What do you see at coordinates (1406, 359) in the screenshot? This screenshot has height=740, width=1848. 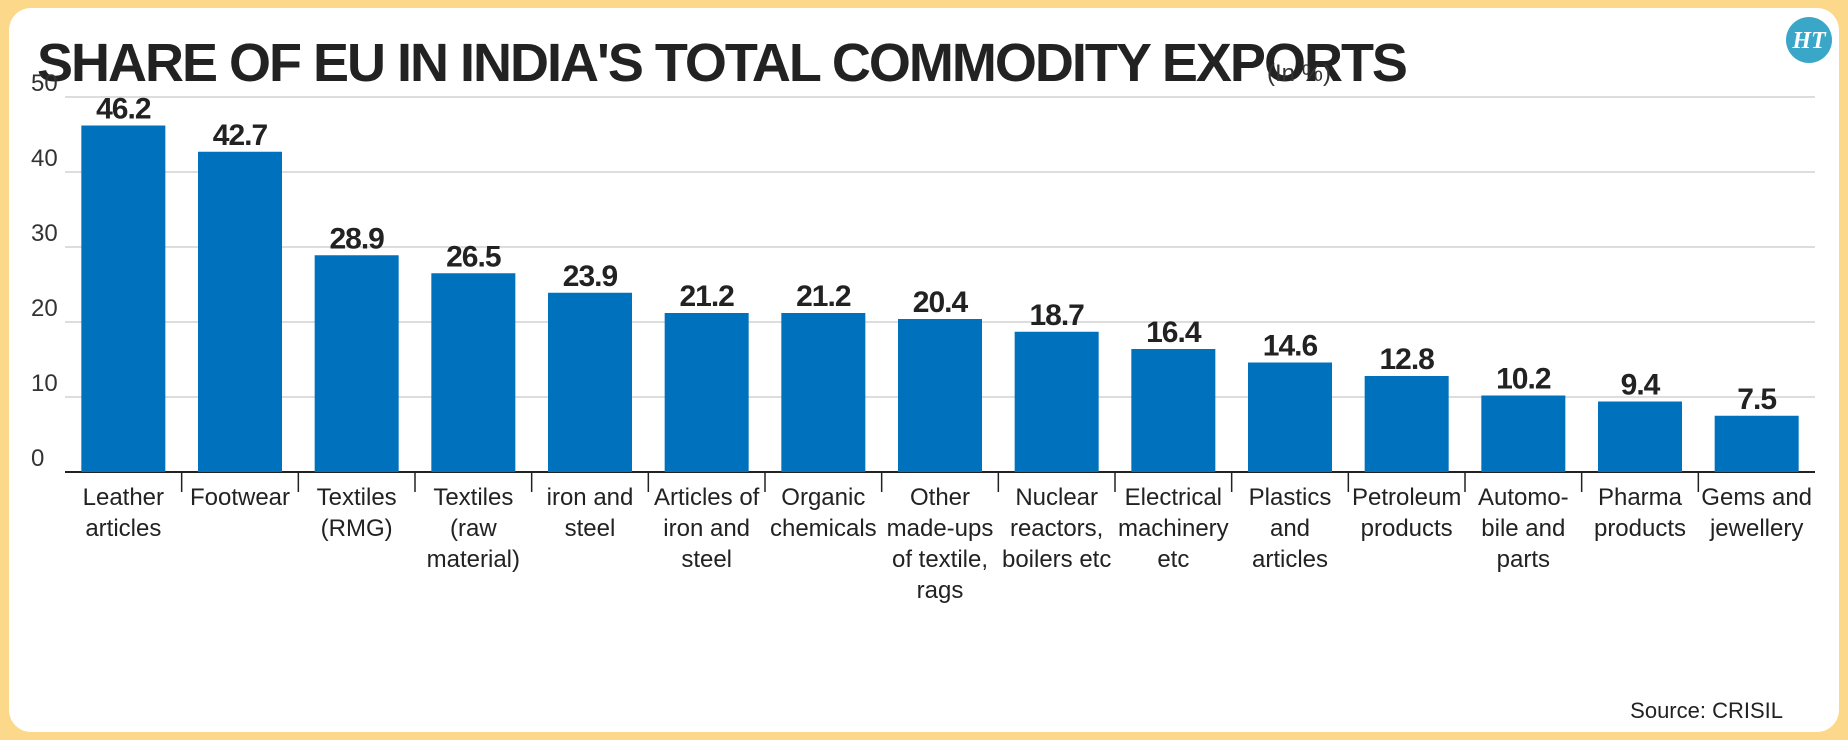 I see `value-label: 12.8` at bounding box center [1406, 359].